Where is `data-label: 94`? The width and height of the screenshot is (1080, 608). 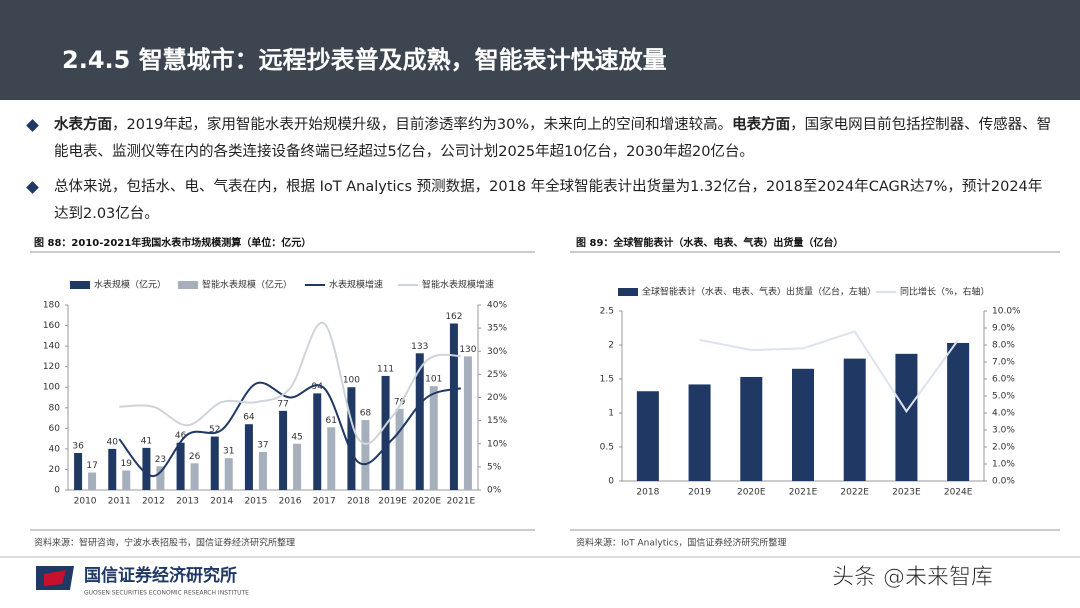 data-label: 94 is located at coordinates (318, 387).